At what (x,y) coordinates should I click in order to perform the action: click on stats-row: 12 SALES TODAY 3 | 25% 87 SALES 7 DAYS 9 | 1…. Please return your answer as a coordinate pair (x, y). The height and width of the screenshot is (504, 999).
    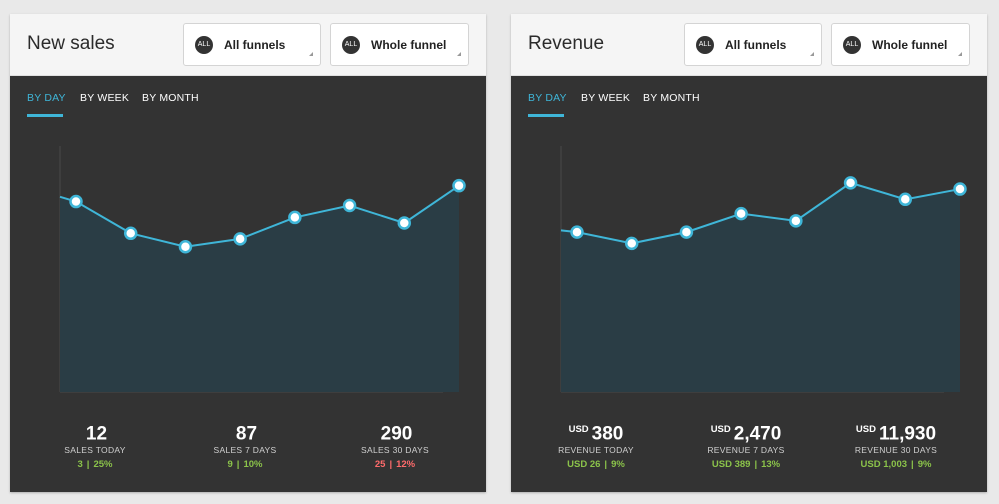
    Looking at the image, I should click on (248, 450).